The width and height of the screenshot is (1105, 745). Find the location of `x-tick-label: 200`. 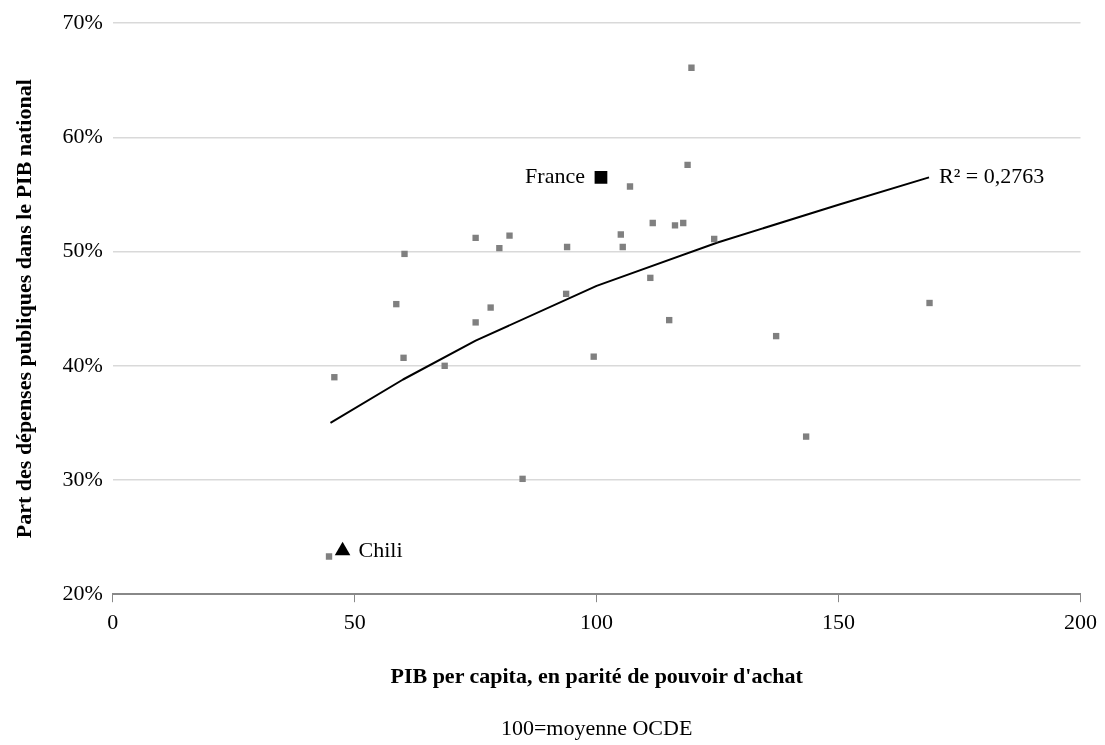

x-tick-label: 200 is located at coordinates (1080, 622).